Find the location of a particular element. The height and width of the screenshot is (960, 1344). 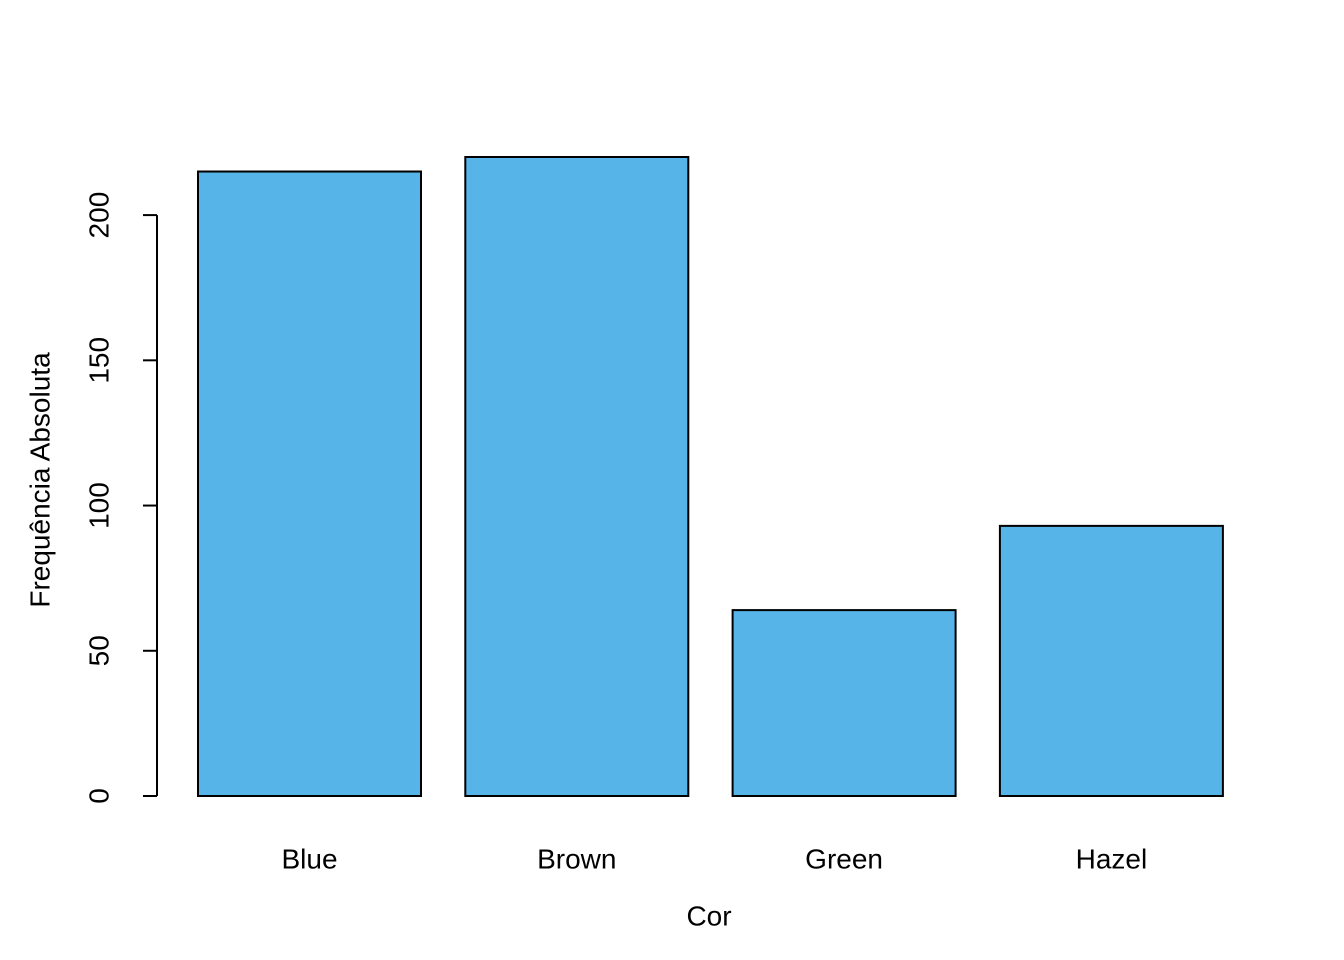

y-tick-label: 200 is located at coordinates (98, 215).